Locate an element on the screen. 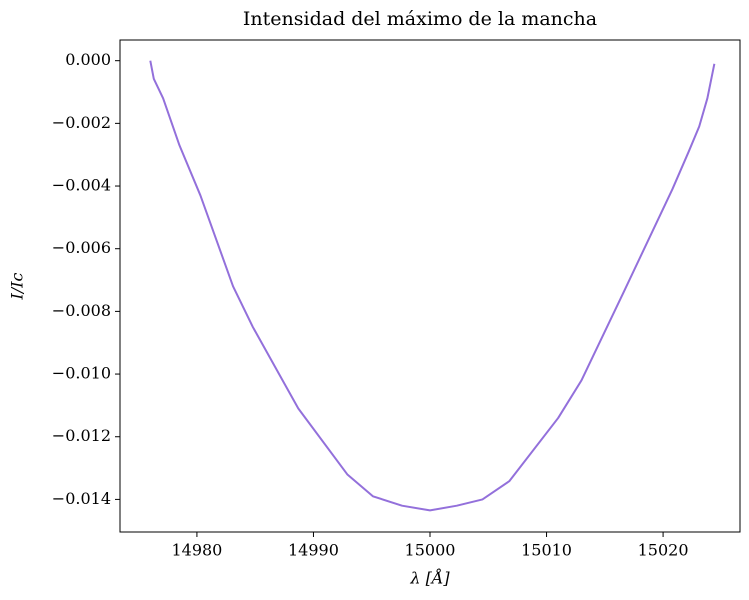 The height and width of the screenshot is (600, 749). y-tick-label: −0.002 is located at coordinates (81, 122).